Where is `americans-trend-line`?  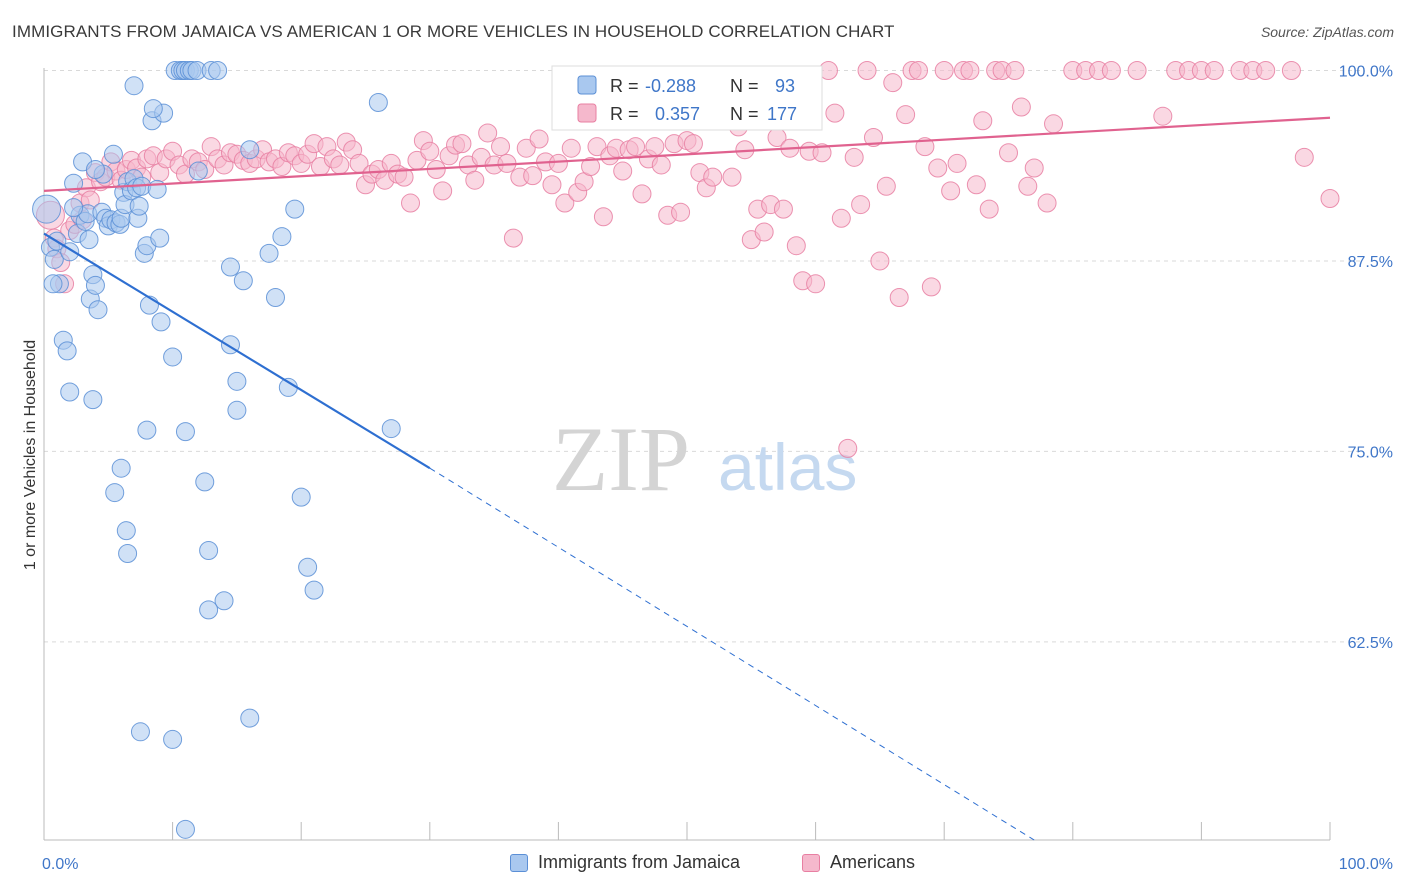 americans-trend-line is located at coordinates (687, 154).